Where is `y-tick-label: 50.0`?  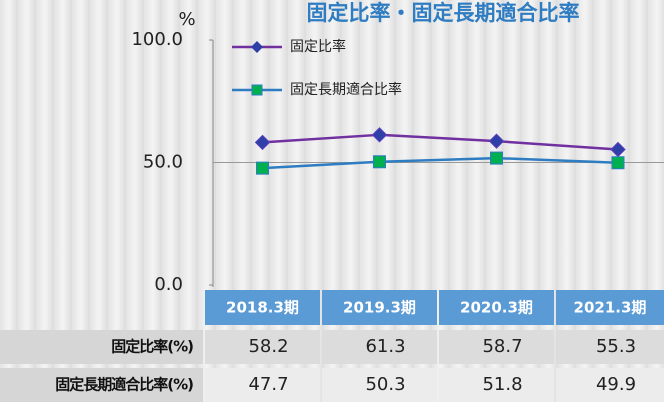
y-tick-label: 50.0 is located at coordinates (163, 162).